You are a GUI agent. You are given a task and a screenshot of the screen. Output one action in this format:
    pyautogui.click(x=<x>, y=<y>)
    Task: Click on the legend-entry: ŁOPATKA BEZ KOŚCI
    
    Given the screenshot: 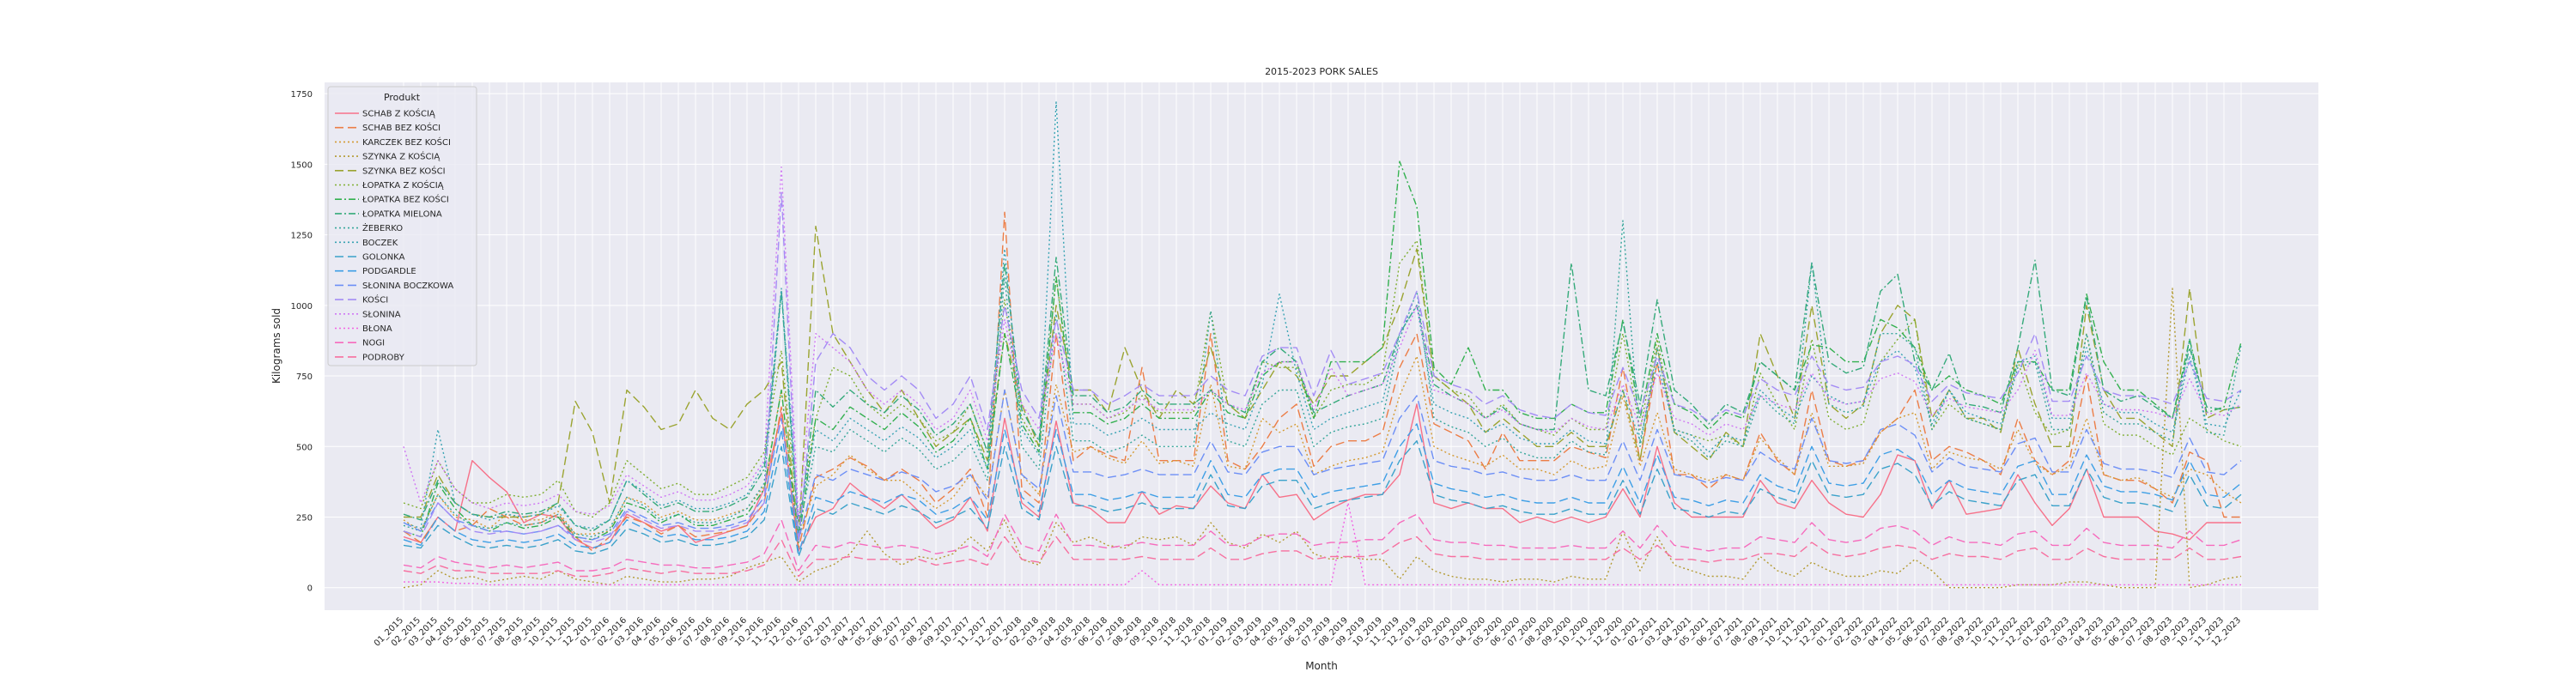 What is the action you would take?
    pyautogui.click(x=405, y=199)
    